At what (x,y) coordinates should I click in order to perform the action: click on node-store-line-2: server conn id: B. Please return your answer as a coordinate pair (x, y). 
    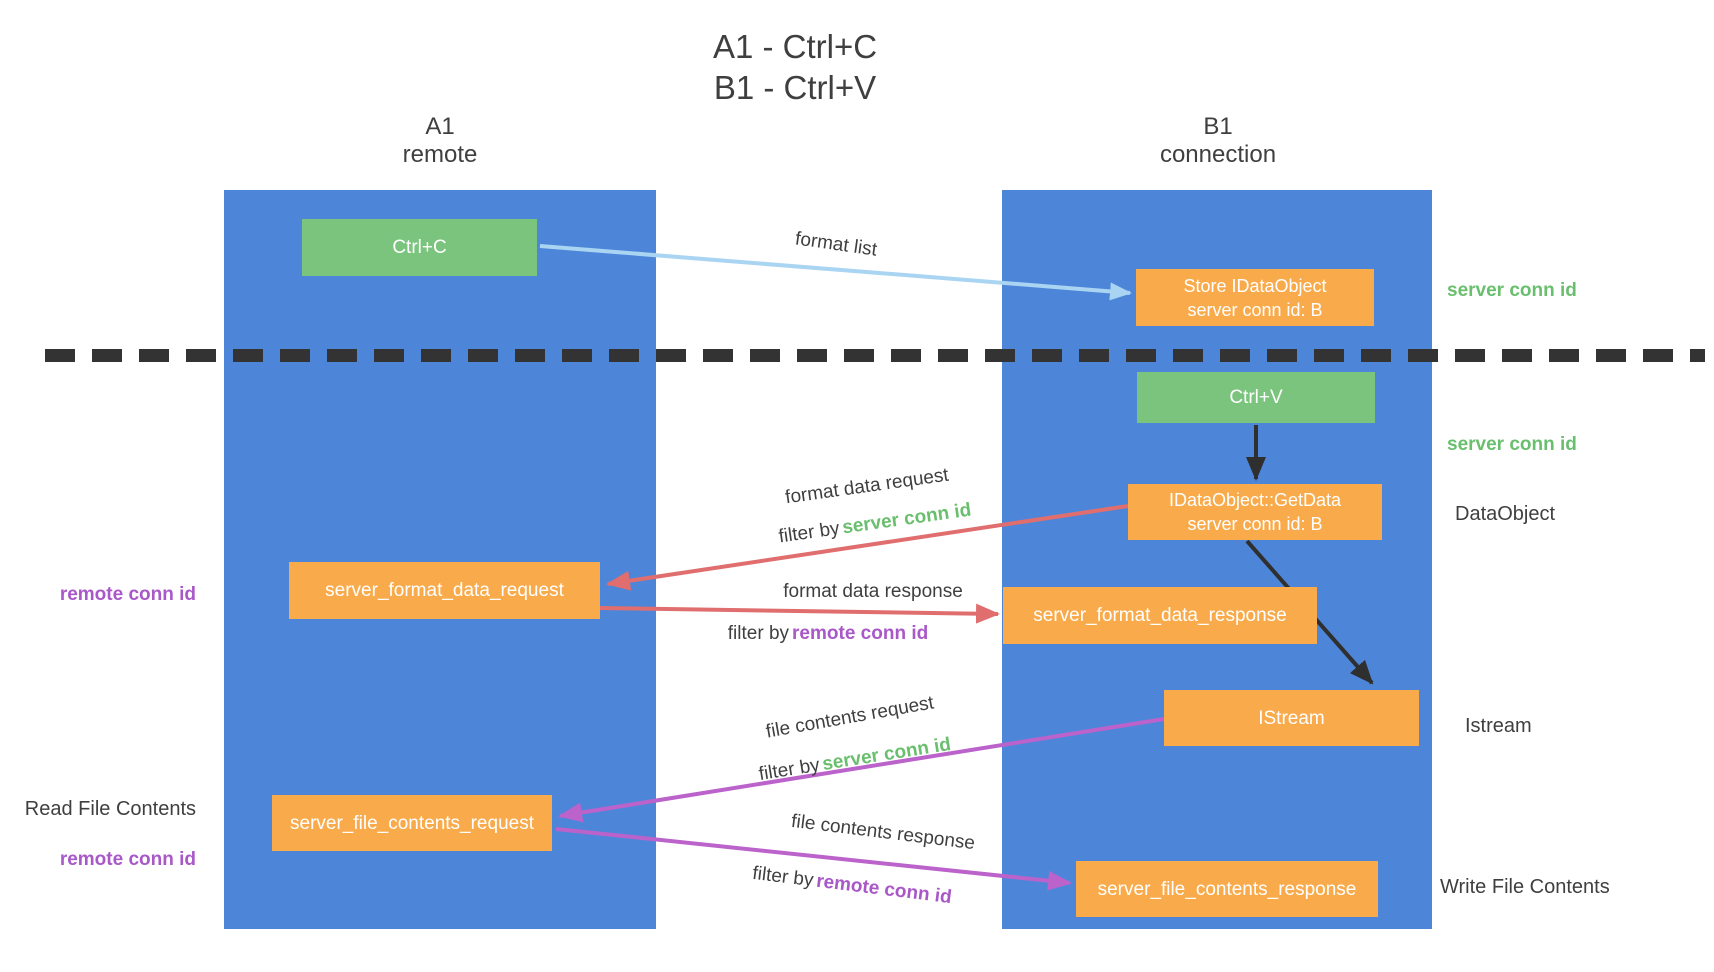
    Looking at the image, I should click on (1255, 309).